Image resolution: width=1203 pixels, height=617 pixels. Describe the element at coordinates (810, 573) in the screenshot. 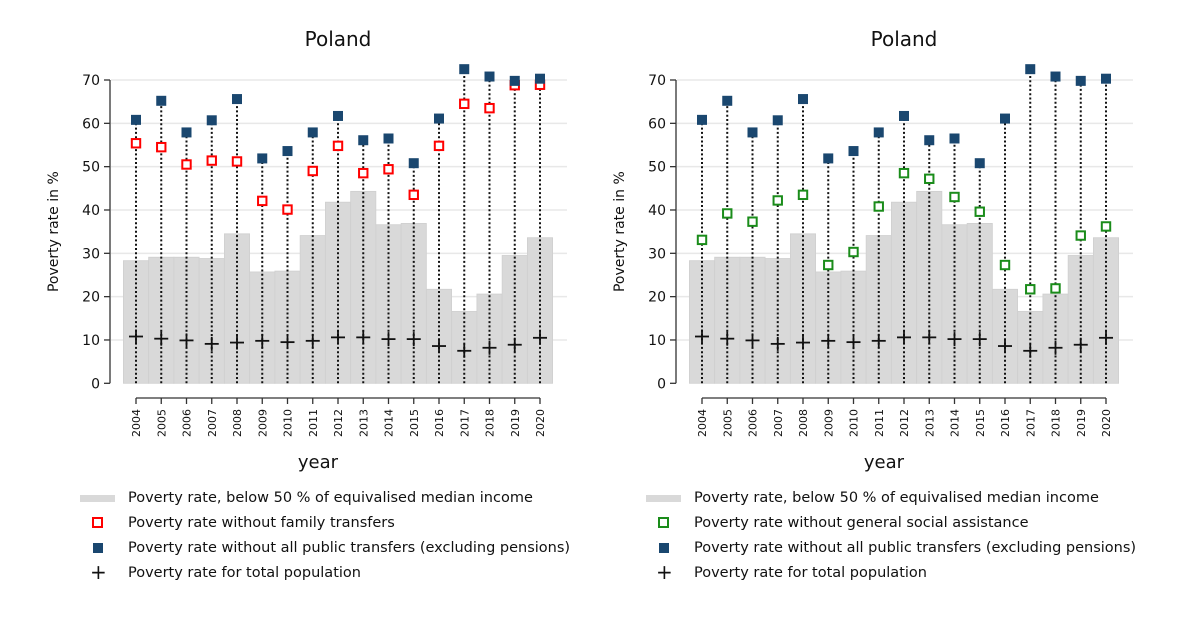

I see `legend-label: Poverty rate for total population` at that location.